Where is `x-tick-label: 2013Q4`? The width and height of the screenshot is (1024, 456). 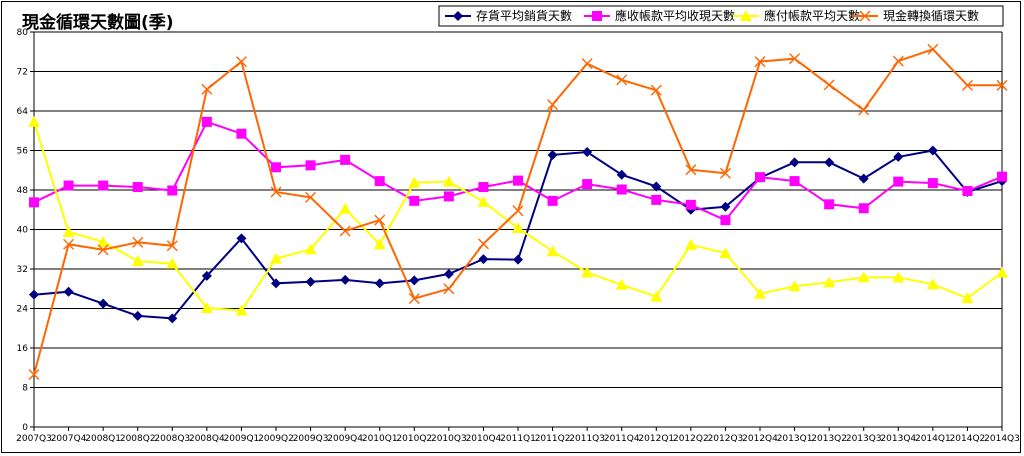 x-tick-label: 2013Q4 is located at coordinates (898, 439).